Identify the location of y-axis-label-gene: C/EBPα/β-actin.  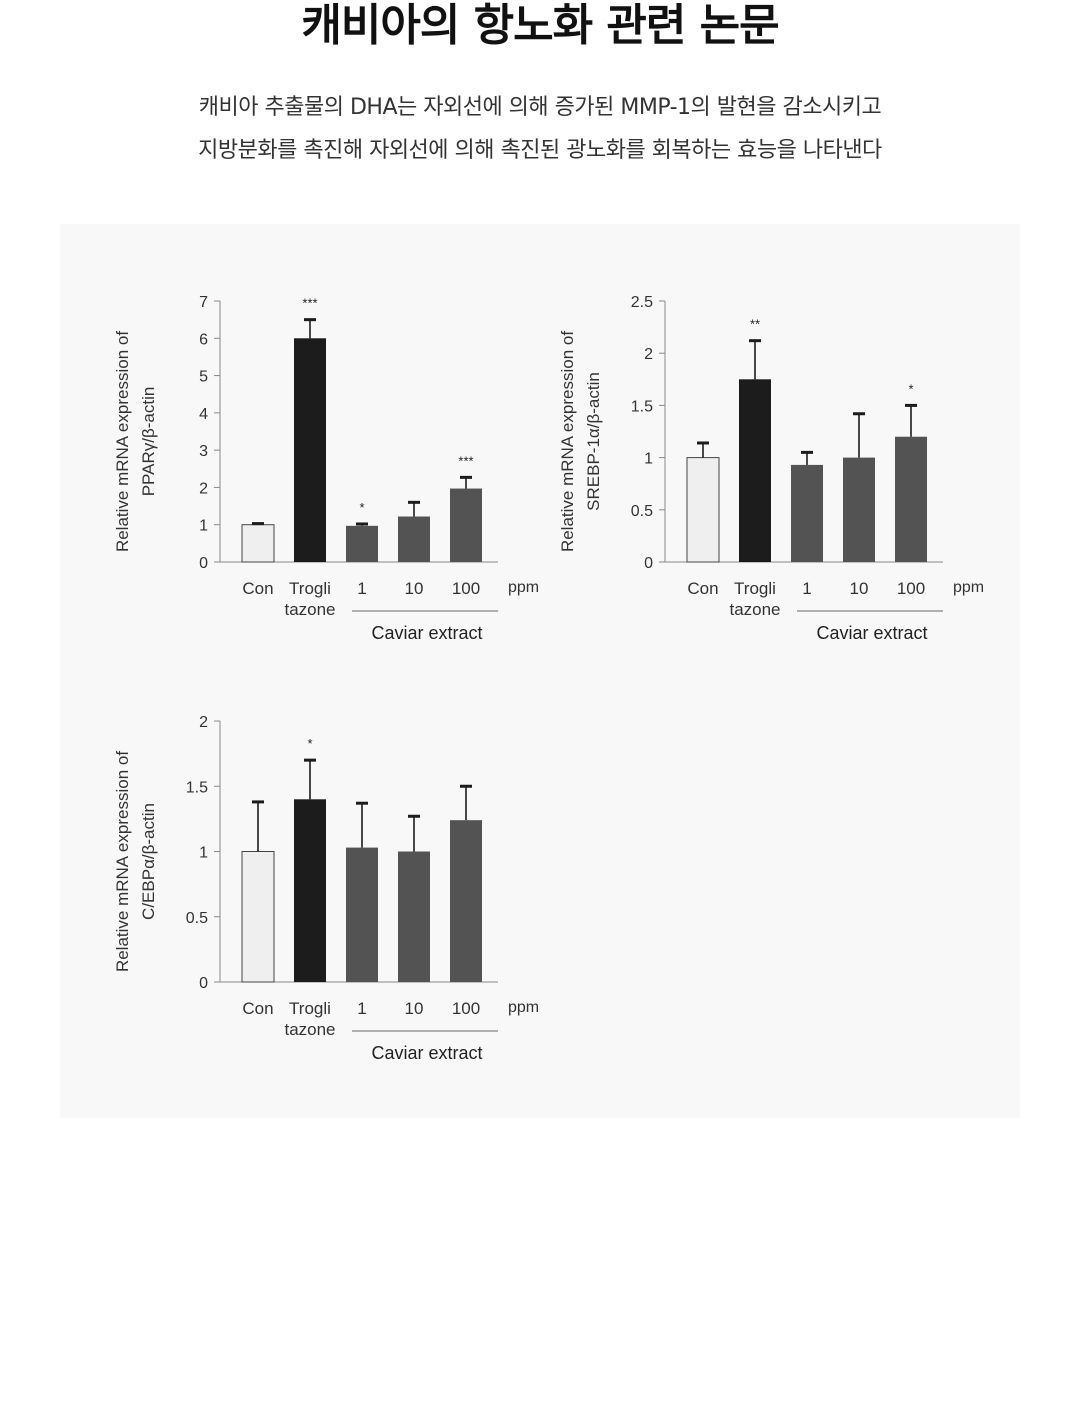
(148, 861).